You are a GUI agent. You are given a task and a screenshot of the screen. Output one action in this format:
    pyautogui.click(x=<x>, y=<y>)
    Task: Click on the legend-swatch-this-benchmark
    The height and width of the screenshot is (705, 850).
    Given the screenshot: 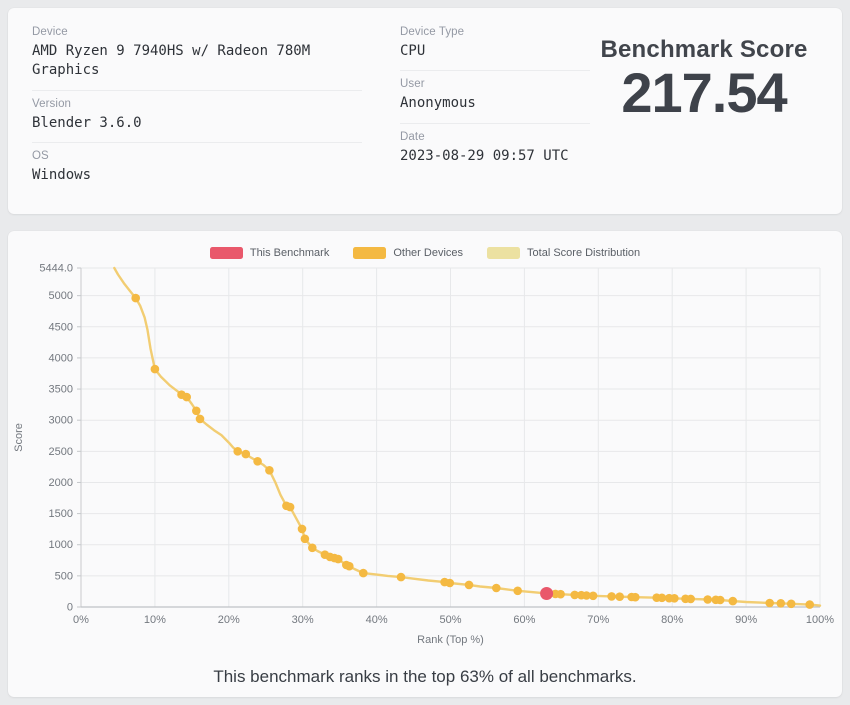 What is the action you would take?
    pyautogui.click(x=226, y=253)
    